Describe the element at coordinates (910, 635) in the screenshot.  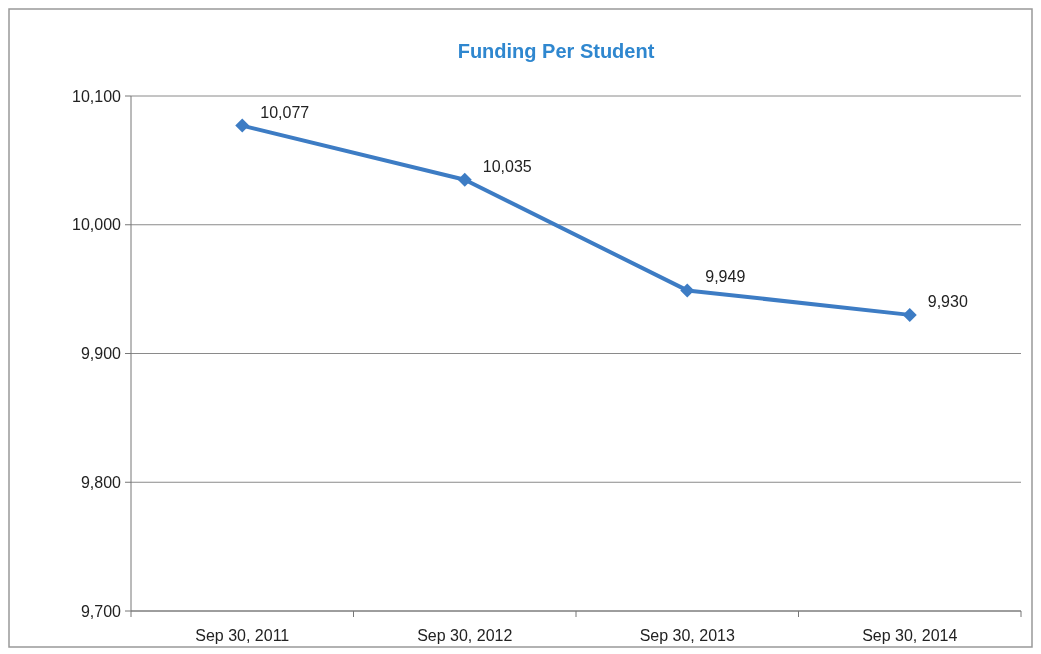
I see `x-tick-label: Sep 30, 2014` at that location.